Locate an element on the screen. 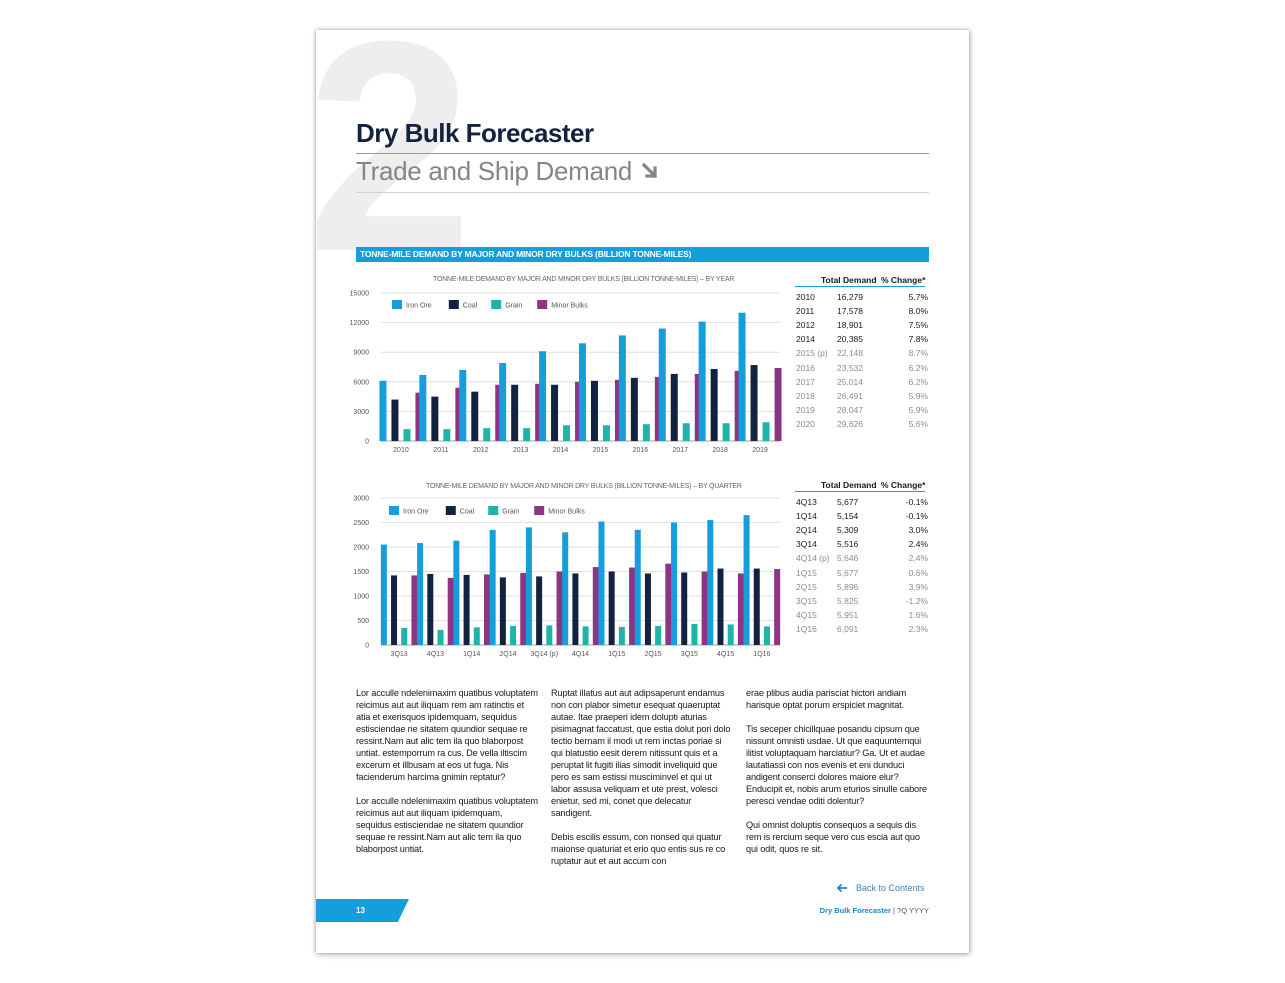  x-tick-label: 1Q16 is located at coordinates (761, 654).